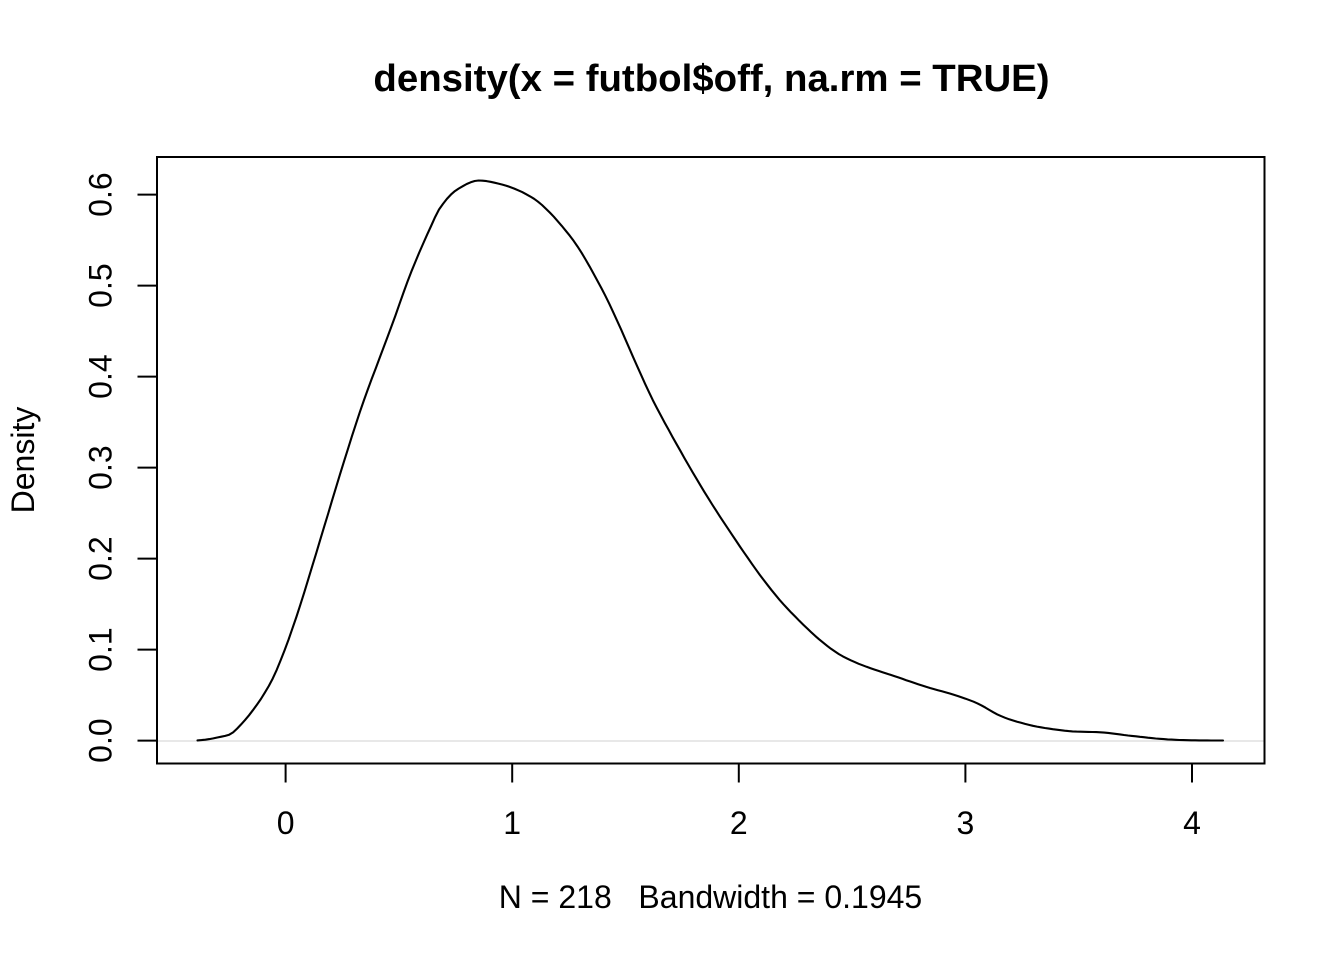 The width and height of the screenshot is (1344, 960). What do you see at coordinates (1192, 823) in the screenshot?
I see `svg-text: 4` at bounding box center [1192, 823].